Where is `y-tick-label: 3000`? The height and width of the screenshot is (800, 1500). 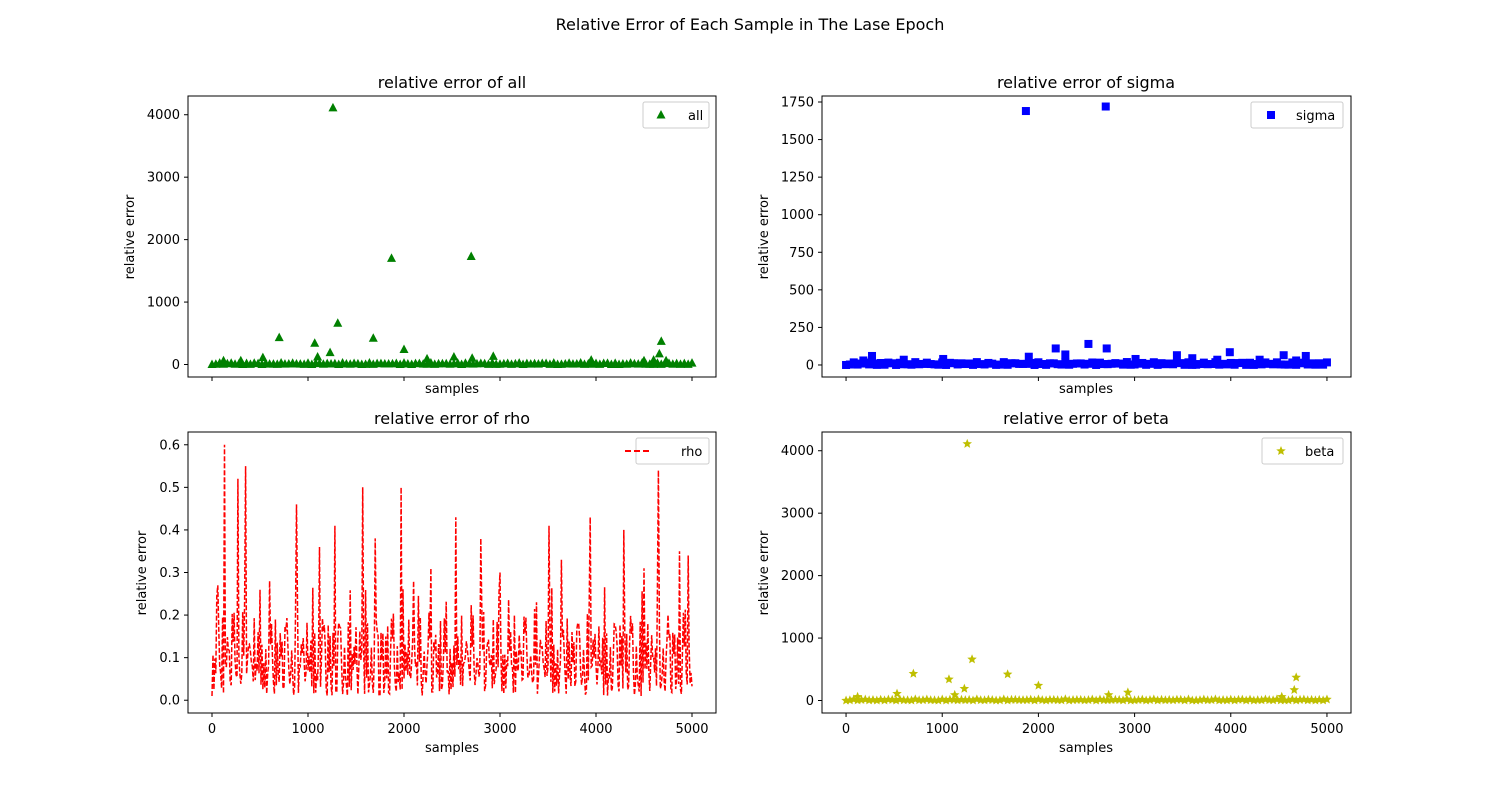 y-tick-label: 3000 is located at coordinates (797, 514).